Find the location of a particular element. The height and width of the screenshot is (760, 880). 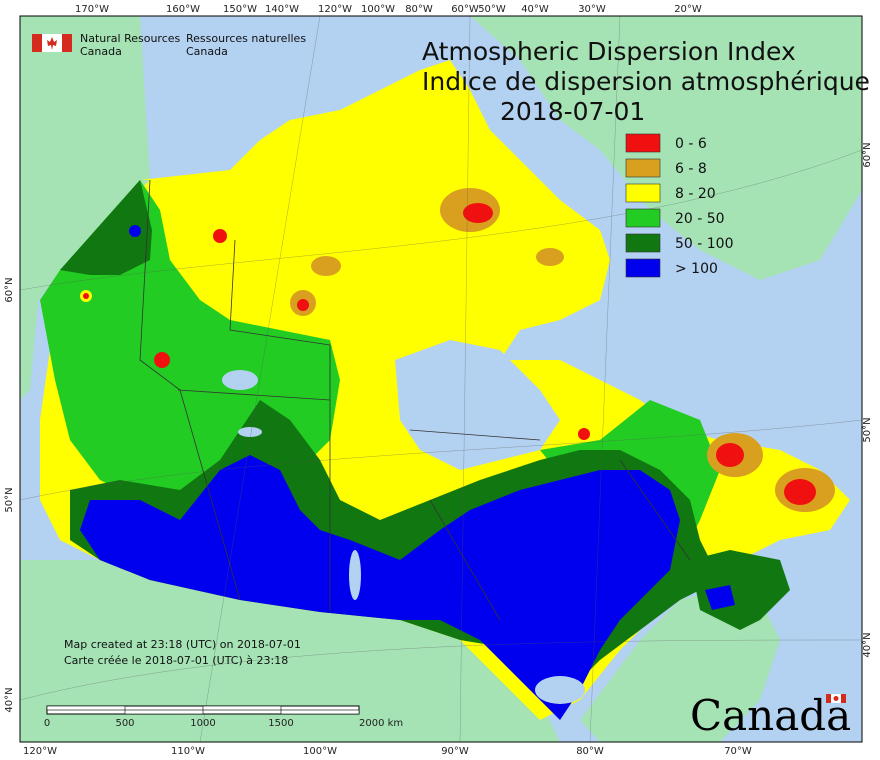

hotspot-newfoundland-core is located at coordinates (800, 492).